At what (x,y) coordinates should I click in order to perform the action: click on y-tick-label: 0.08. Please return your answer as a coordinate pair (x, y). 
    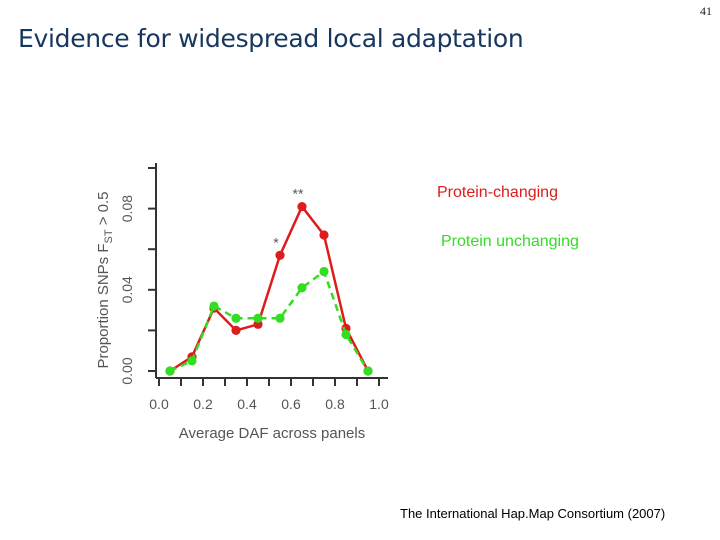
    Looking at the image, I should click on (127, 208).